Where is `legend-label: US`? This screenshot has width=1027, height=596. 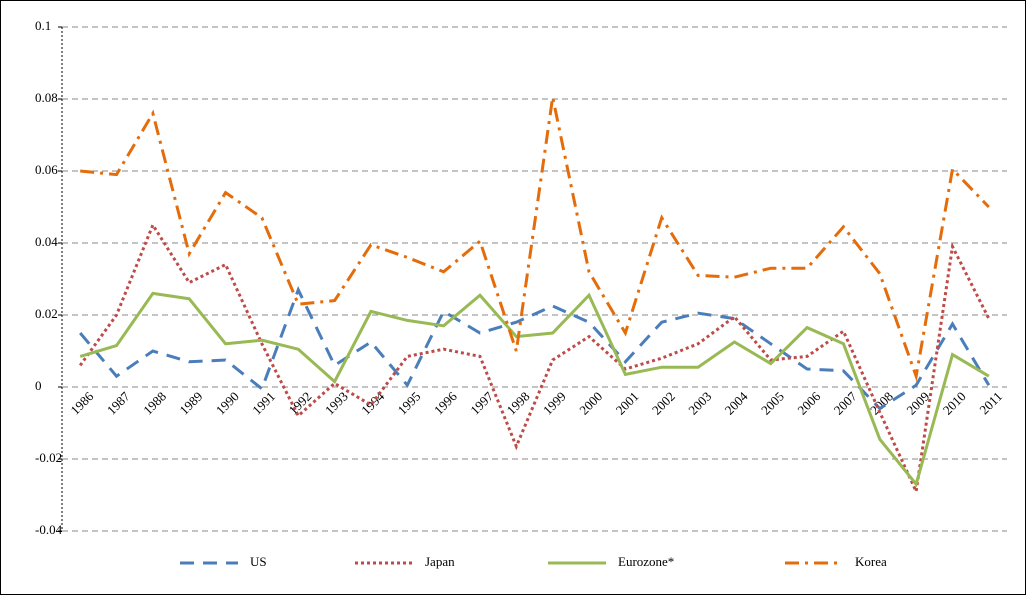 legend-label: US is located at coordinates (258, 561).